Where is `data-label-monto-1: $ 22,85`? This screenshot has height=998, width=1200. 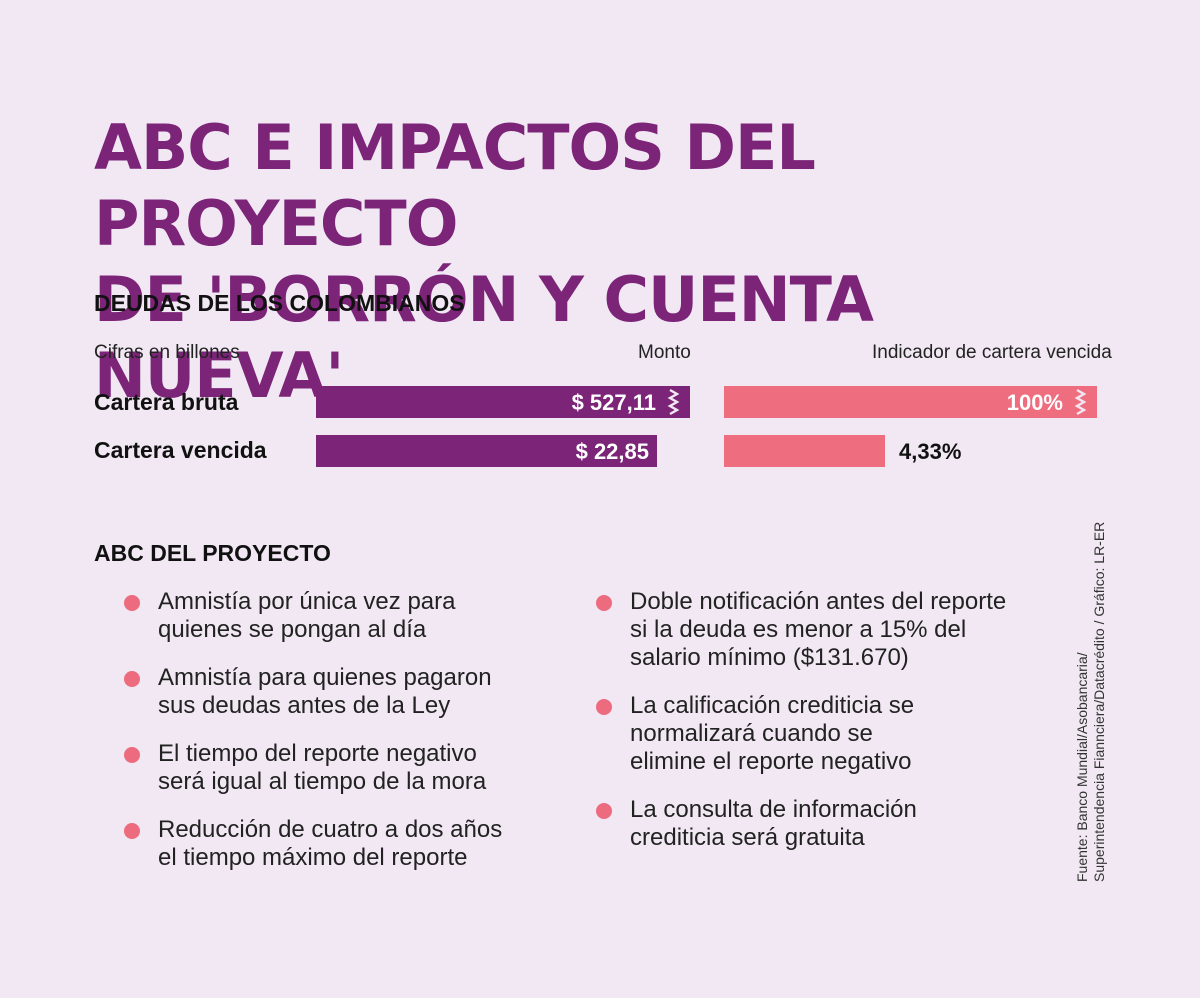
data-label-monto-1: $ 22,85 is located at coordinates (612, 451).